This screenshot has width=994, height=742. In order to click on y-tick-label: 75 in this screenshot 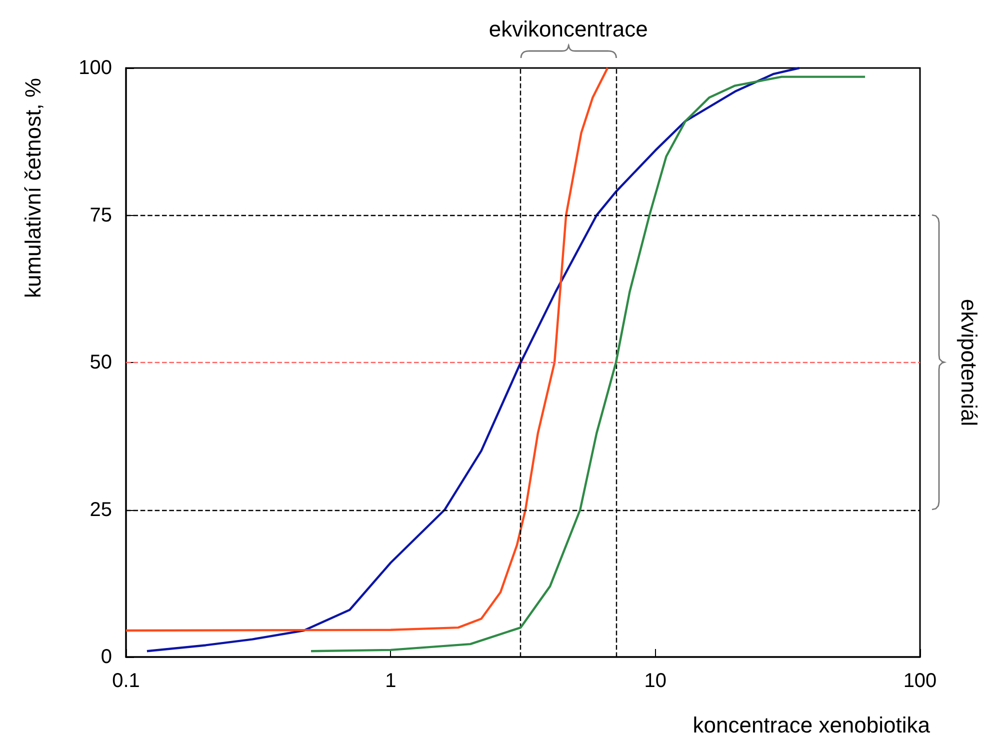, I will do `click(101, 215)`.